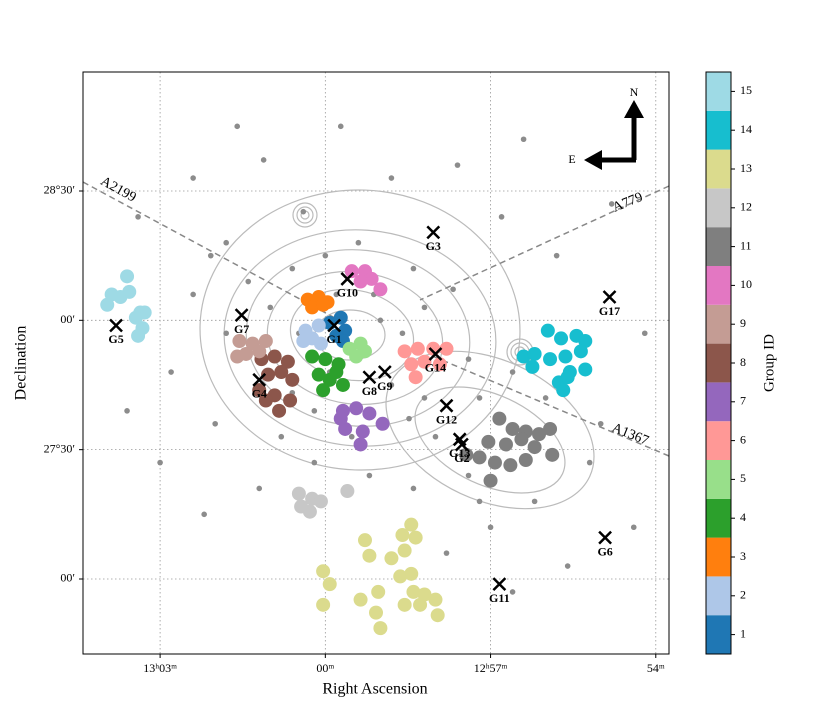  Describe the element at coordinates (347, 293) in the screenshot. I see `group-label: G10` at that location.